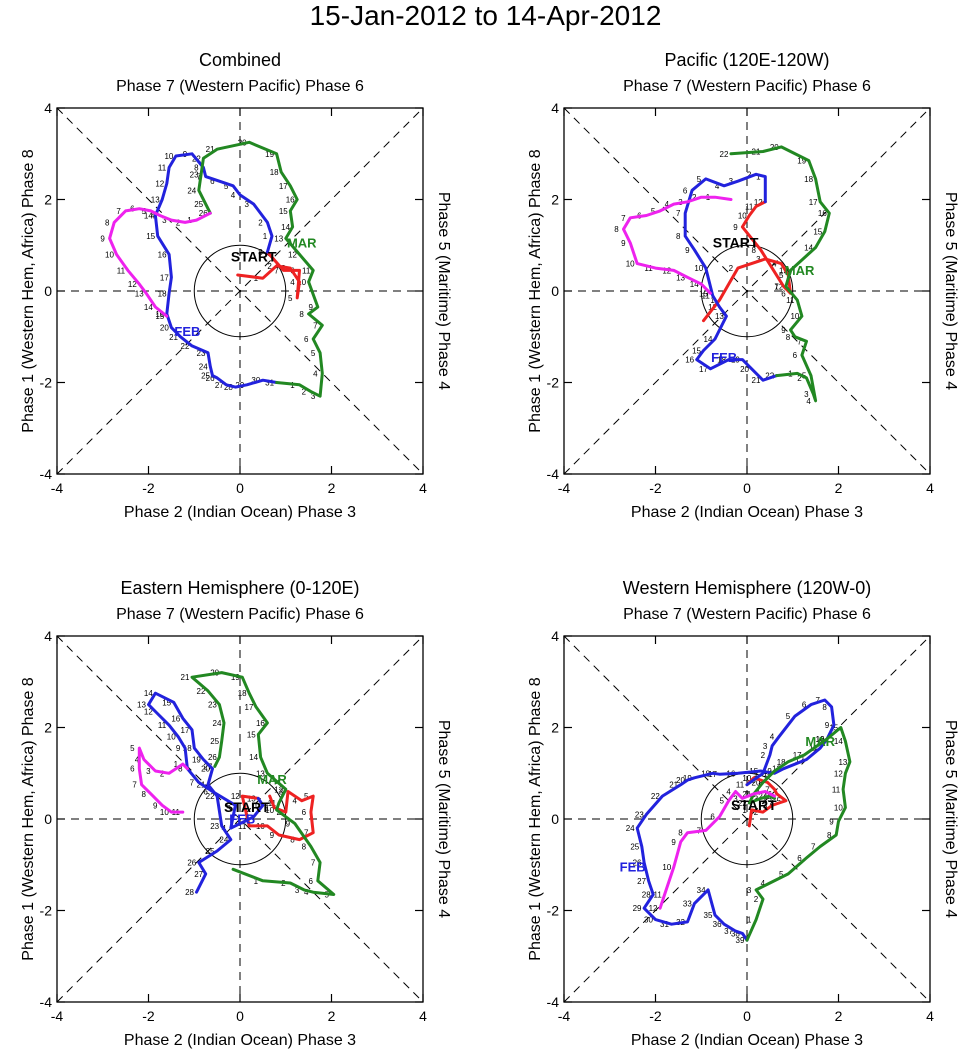  What do you see at coordinates (46, 383) in the screenshot?
I see `y-tick-label: -2` at bounding box center [46, 383].